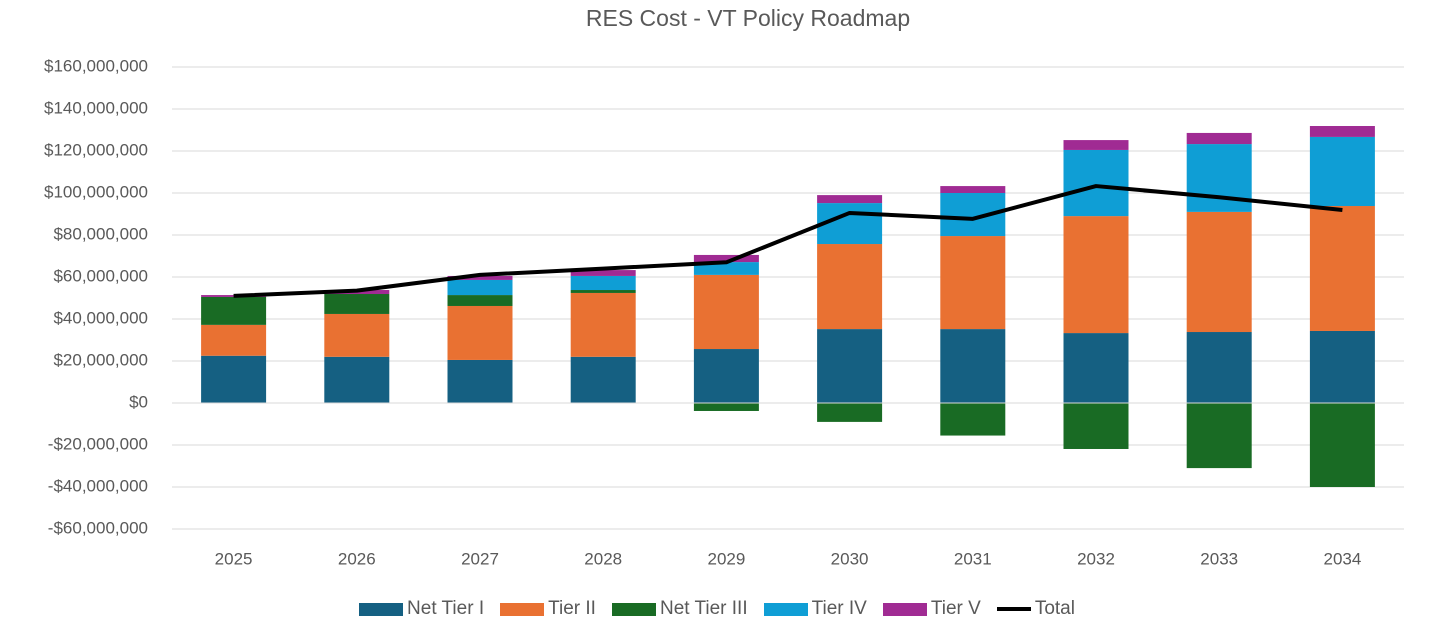 This screenshot has width=1434, height=622. I want to click on y-tick-label: $140,000,000, so click(96, 107).